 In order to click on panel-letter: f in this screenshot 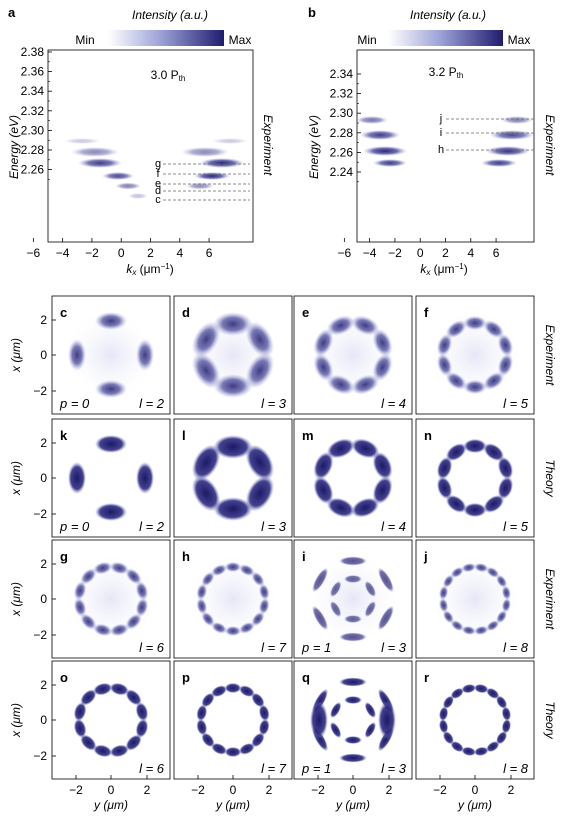, I will do `click(426, 312)`.